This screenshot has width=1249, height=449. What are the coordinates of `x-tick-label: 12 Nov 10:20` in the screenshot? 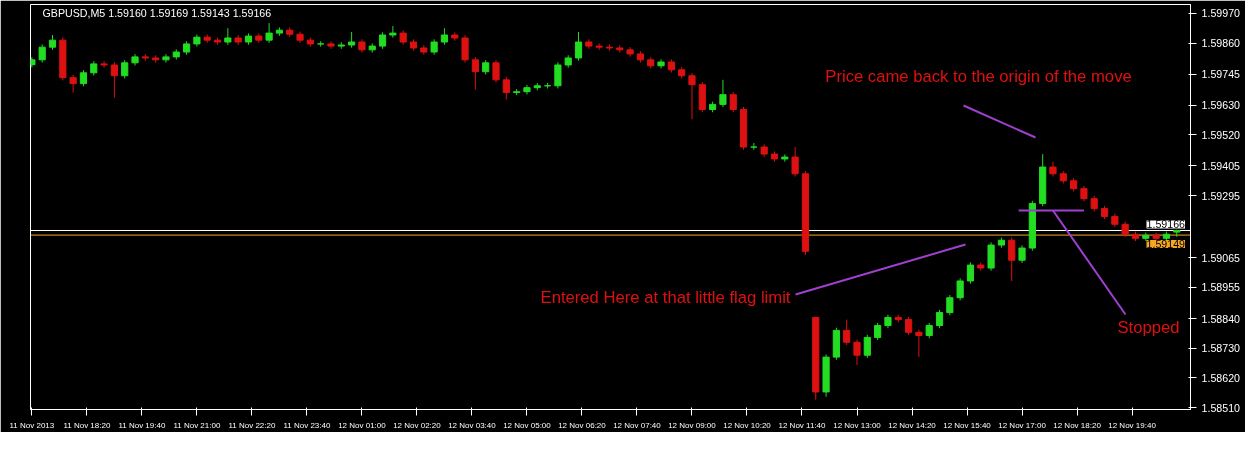 It's located at (747, 425).